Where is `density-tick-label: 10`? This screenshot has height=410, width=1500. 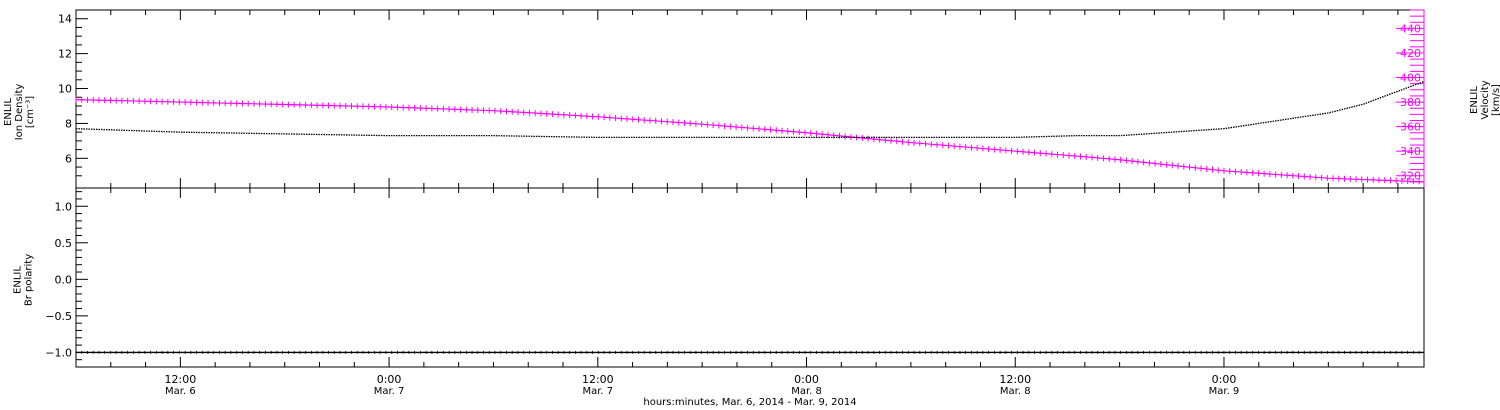
density-tick-label: 10 is located at coordinates (65, 89).